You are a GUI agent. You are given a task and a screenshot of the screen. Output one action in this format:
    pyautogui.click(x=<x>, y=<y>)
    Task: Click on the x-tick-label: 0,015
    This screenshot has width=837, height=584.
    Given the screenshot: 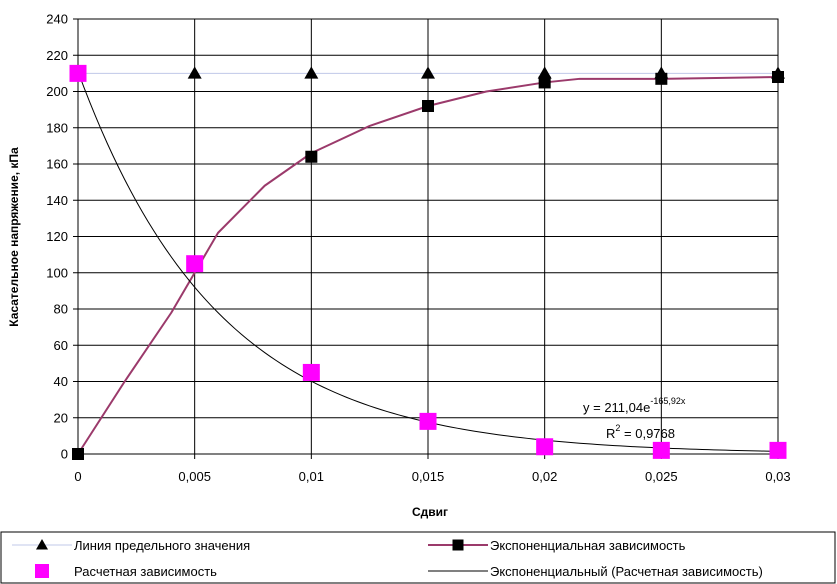 What is the action you would take?
    pyautogui.click(x=428, y=476)
    